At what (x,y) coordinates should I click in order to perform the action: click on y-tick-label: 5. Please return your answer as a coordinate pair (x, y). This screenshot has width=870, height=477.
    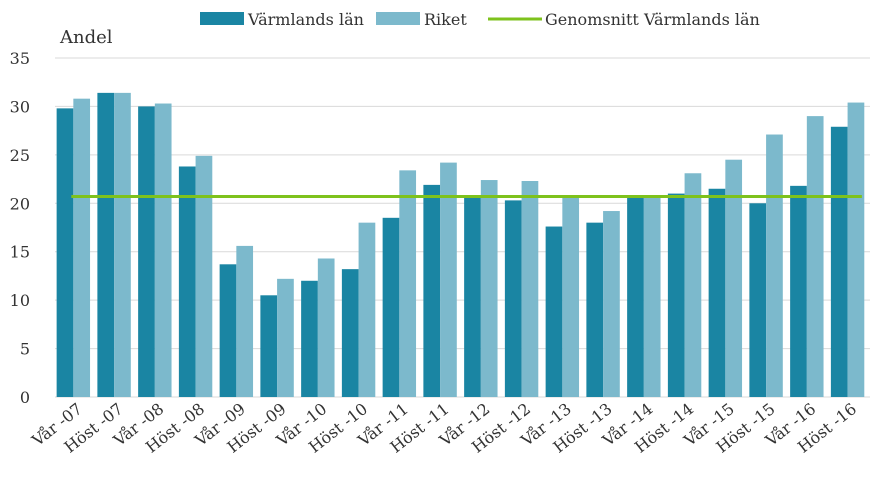
    Looking at the image, I should click on (25, 349).